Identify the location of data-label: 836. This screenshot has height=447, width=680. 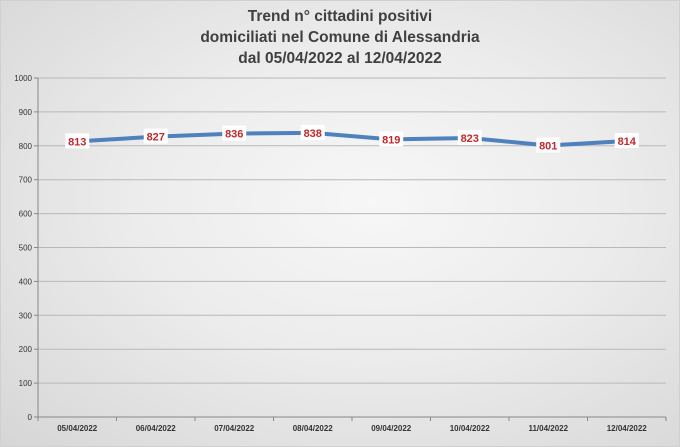
(234, 135).